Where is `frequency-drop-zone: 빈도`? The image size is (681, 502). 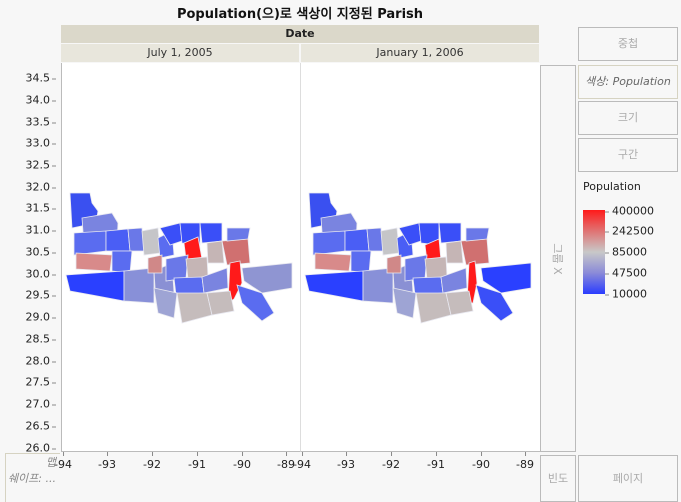 frequency-drop-zone: 빈도 is located at coordinates (558, 478).